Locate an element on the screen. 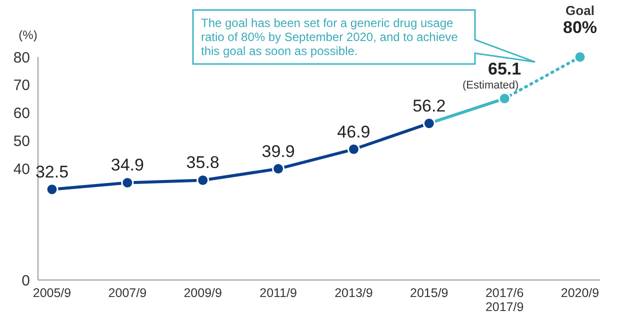 The image size is (640, 320). x-tick-label: 2020/9 is located at coordinates (580, 293).